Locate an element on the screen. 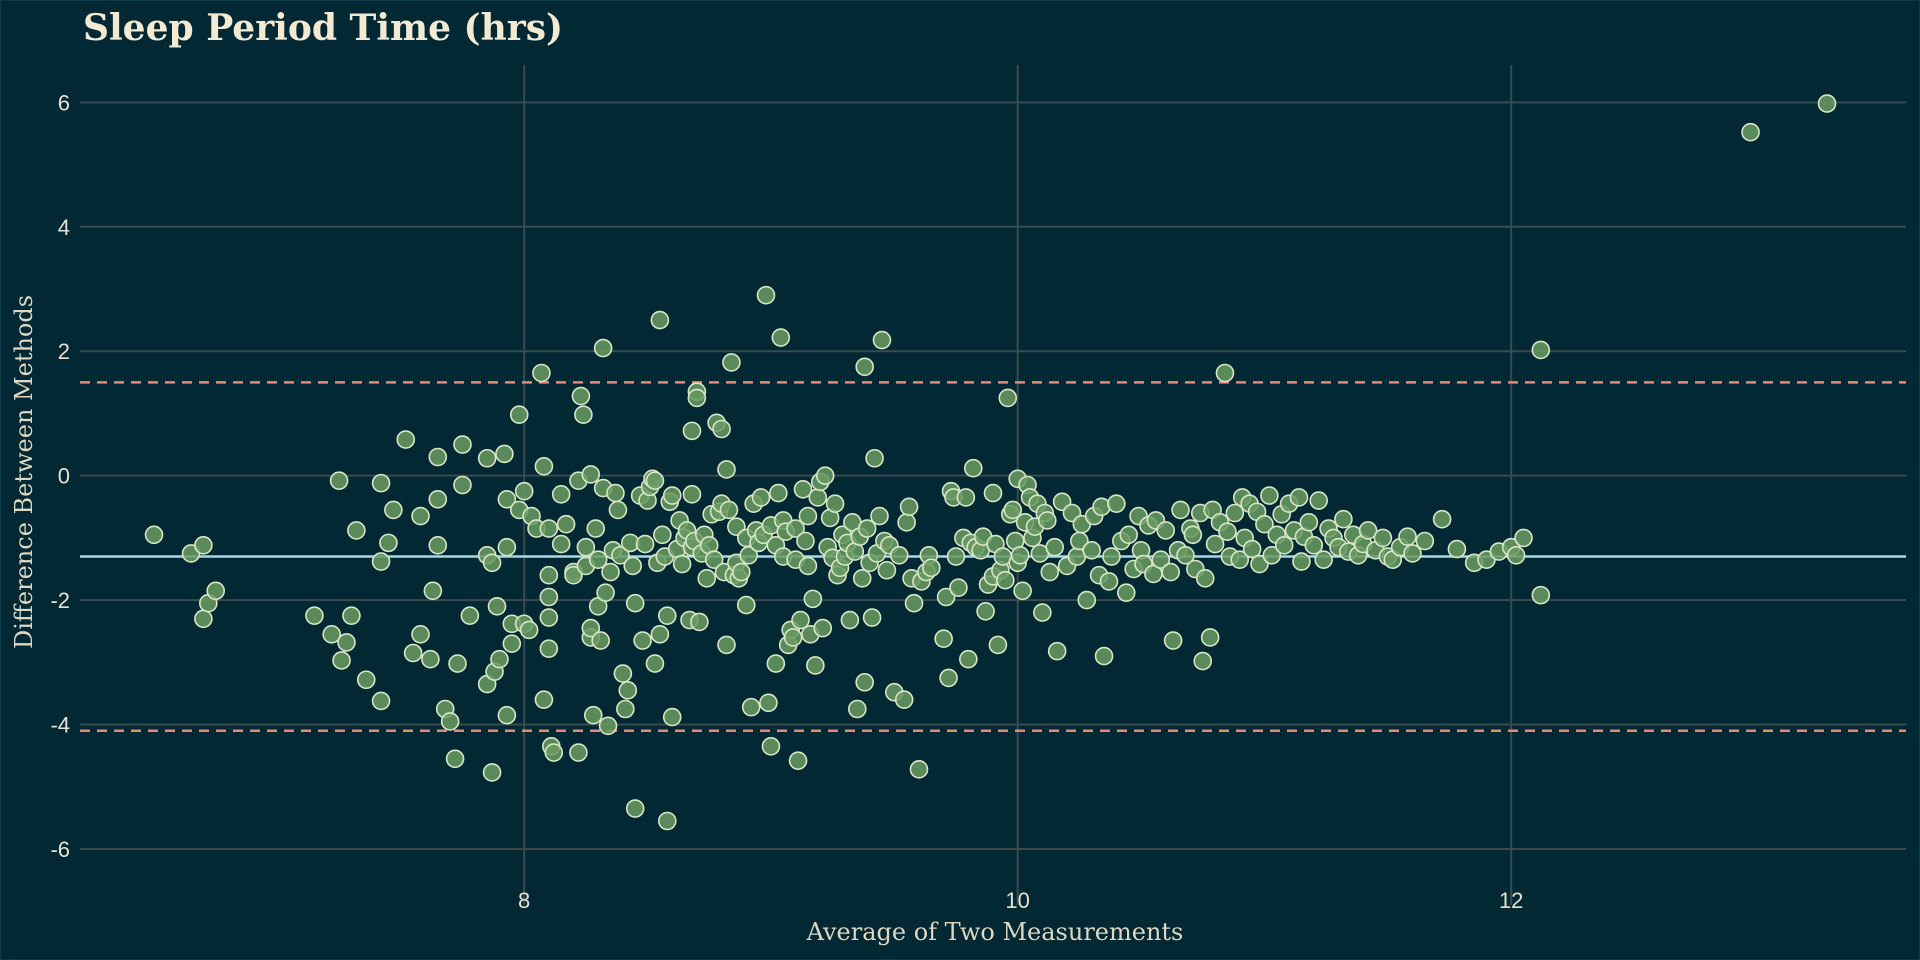  y-tick-label: -4 is located at coordinates (60, 725).